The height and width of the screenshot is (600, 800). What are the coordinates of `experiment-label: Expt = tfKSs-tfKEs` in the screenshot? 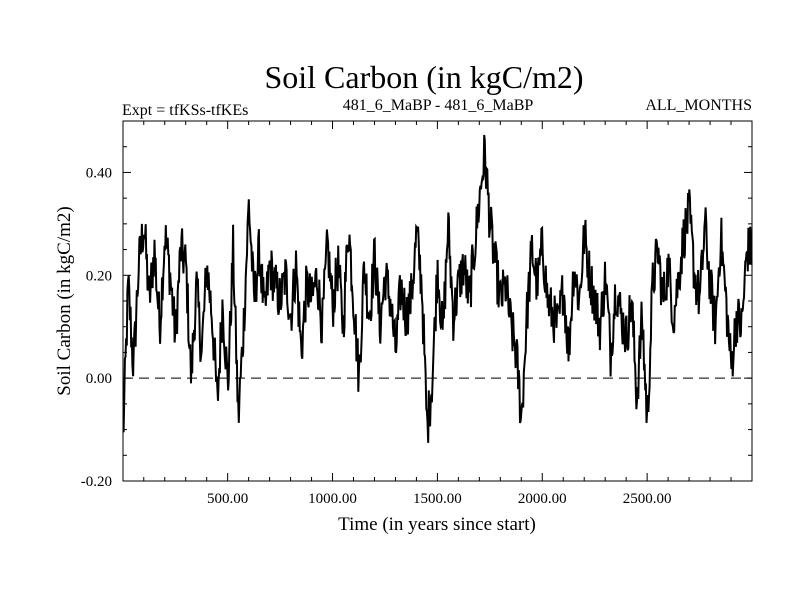 It's located at (185, 110).